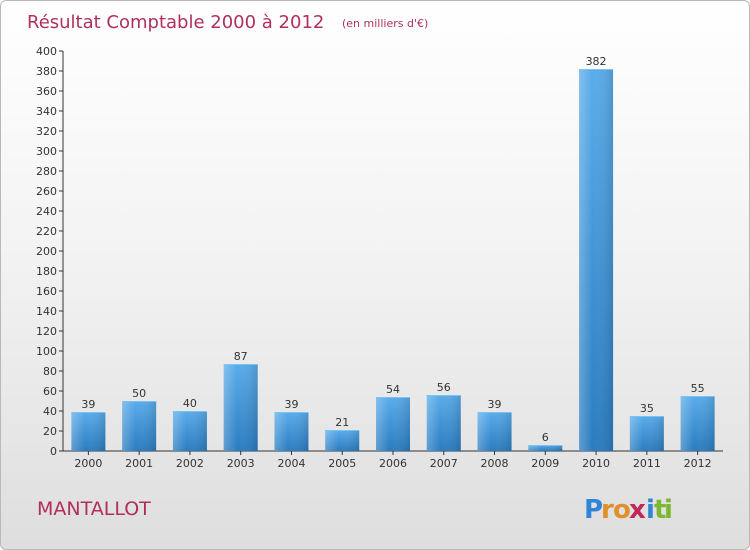  What do you see at coordinates (50, 391) in the screenshot?
I see `y-tick-label: 60` at bounding box center [50, 391].